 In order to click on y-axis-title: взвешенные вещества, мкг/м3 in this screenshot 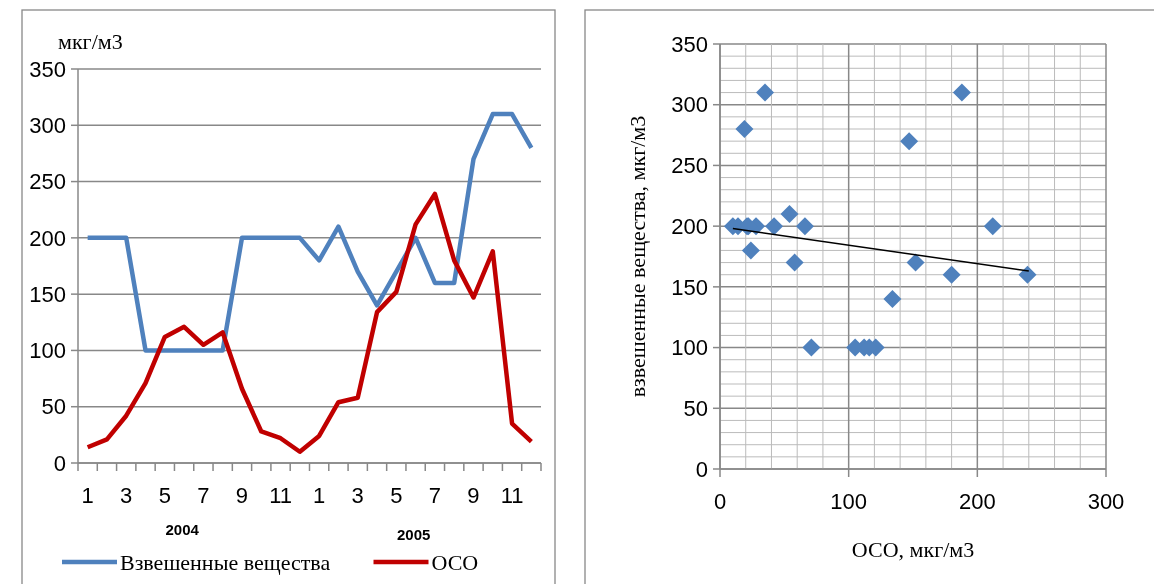, I will do `click(637, 256)`.